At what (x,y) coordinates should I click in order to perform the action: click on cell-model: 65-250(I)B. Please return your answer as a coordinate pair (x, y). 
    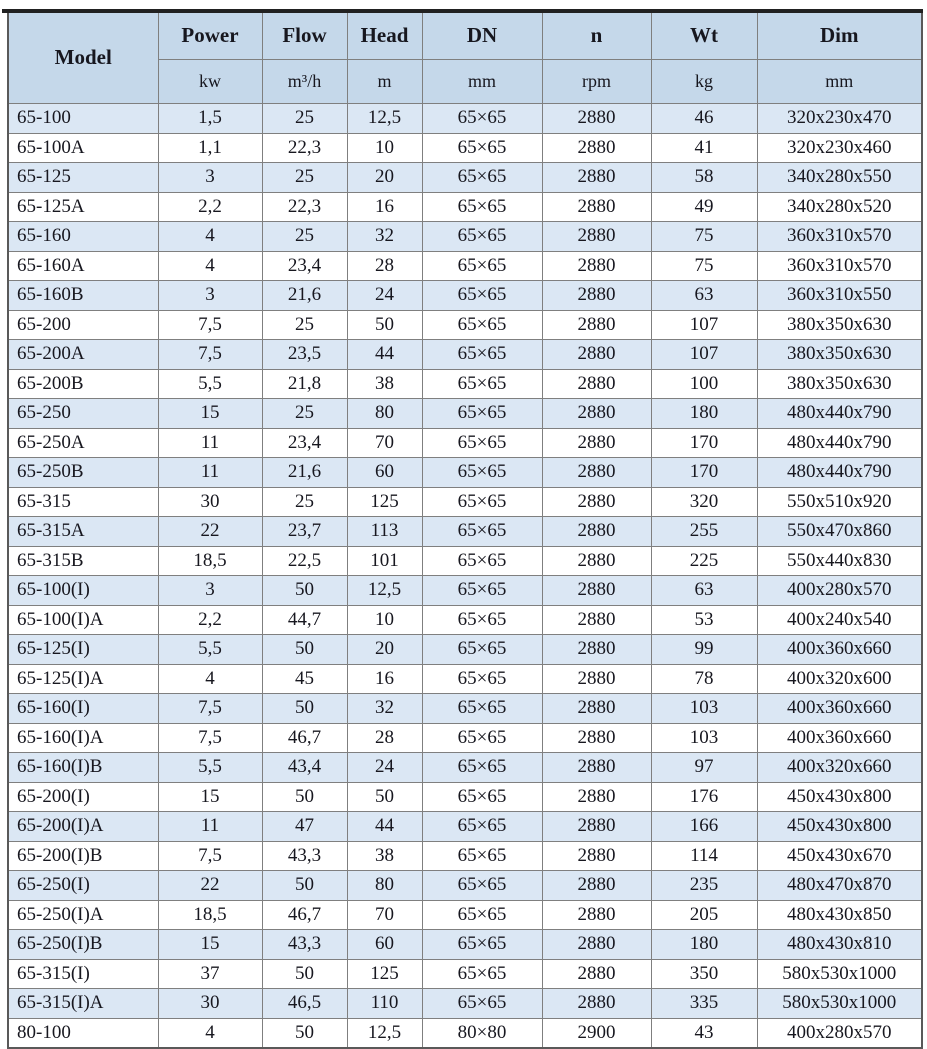
    Looking at the image, I should click on (83, 944).